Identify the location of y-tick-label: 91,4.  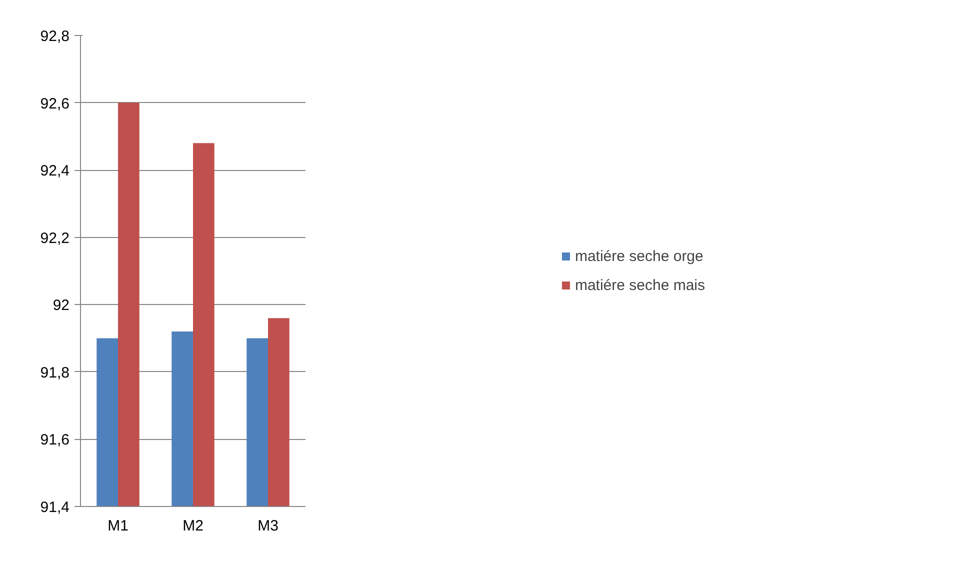
(55, 507).